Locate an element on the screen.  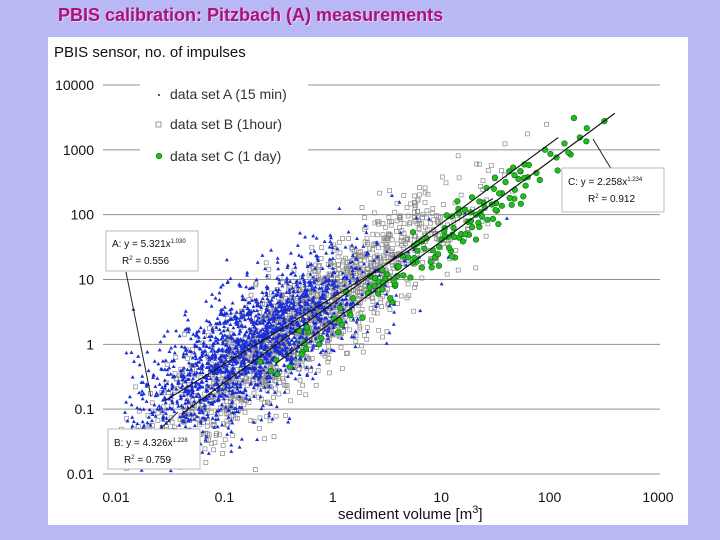
legend-label-c: data set C (1 day) is located at coordinates (225, 156).